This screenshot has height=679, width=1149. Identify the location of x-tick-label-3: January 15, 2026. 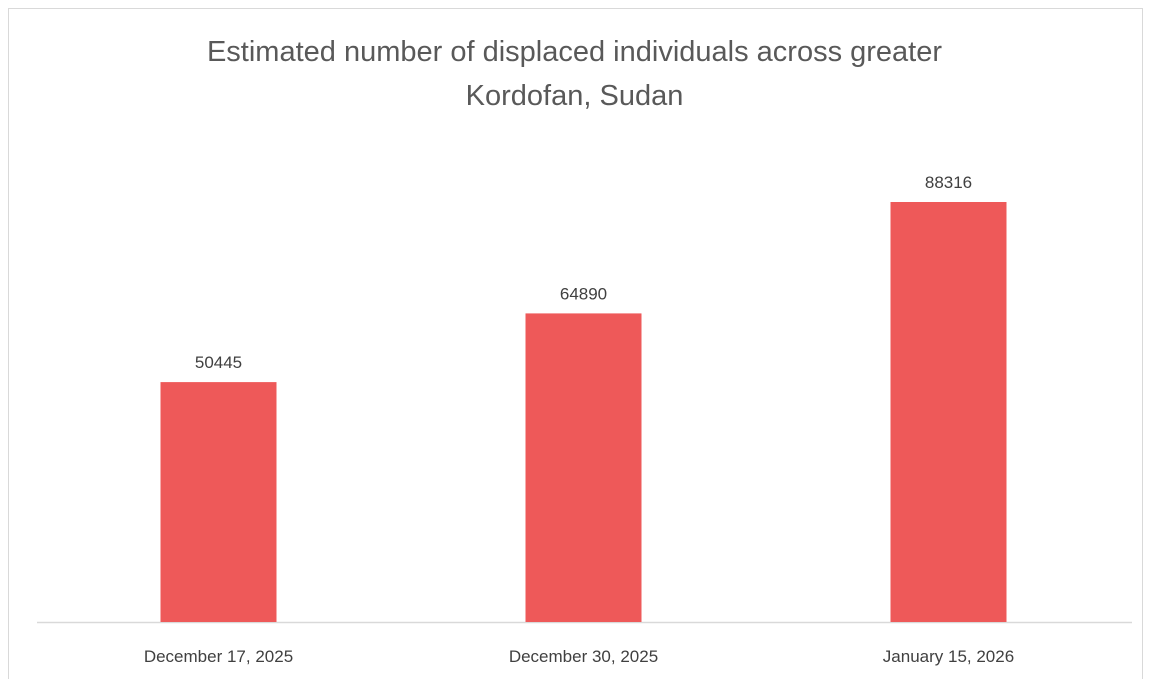
(948, 656).